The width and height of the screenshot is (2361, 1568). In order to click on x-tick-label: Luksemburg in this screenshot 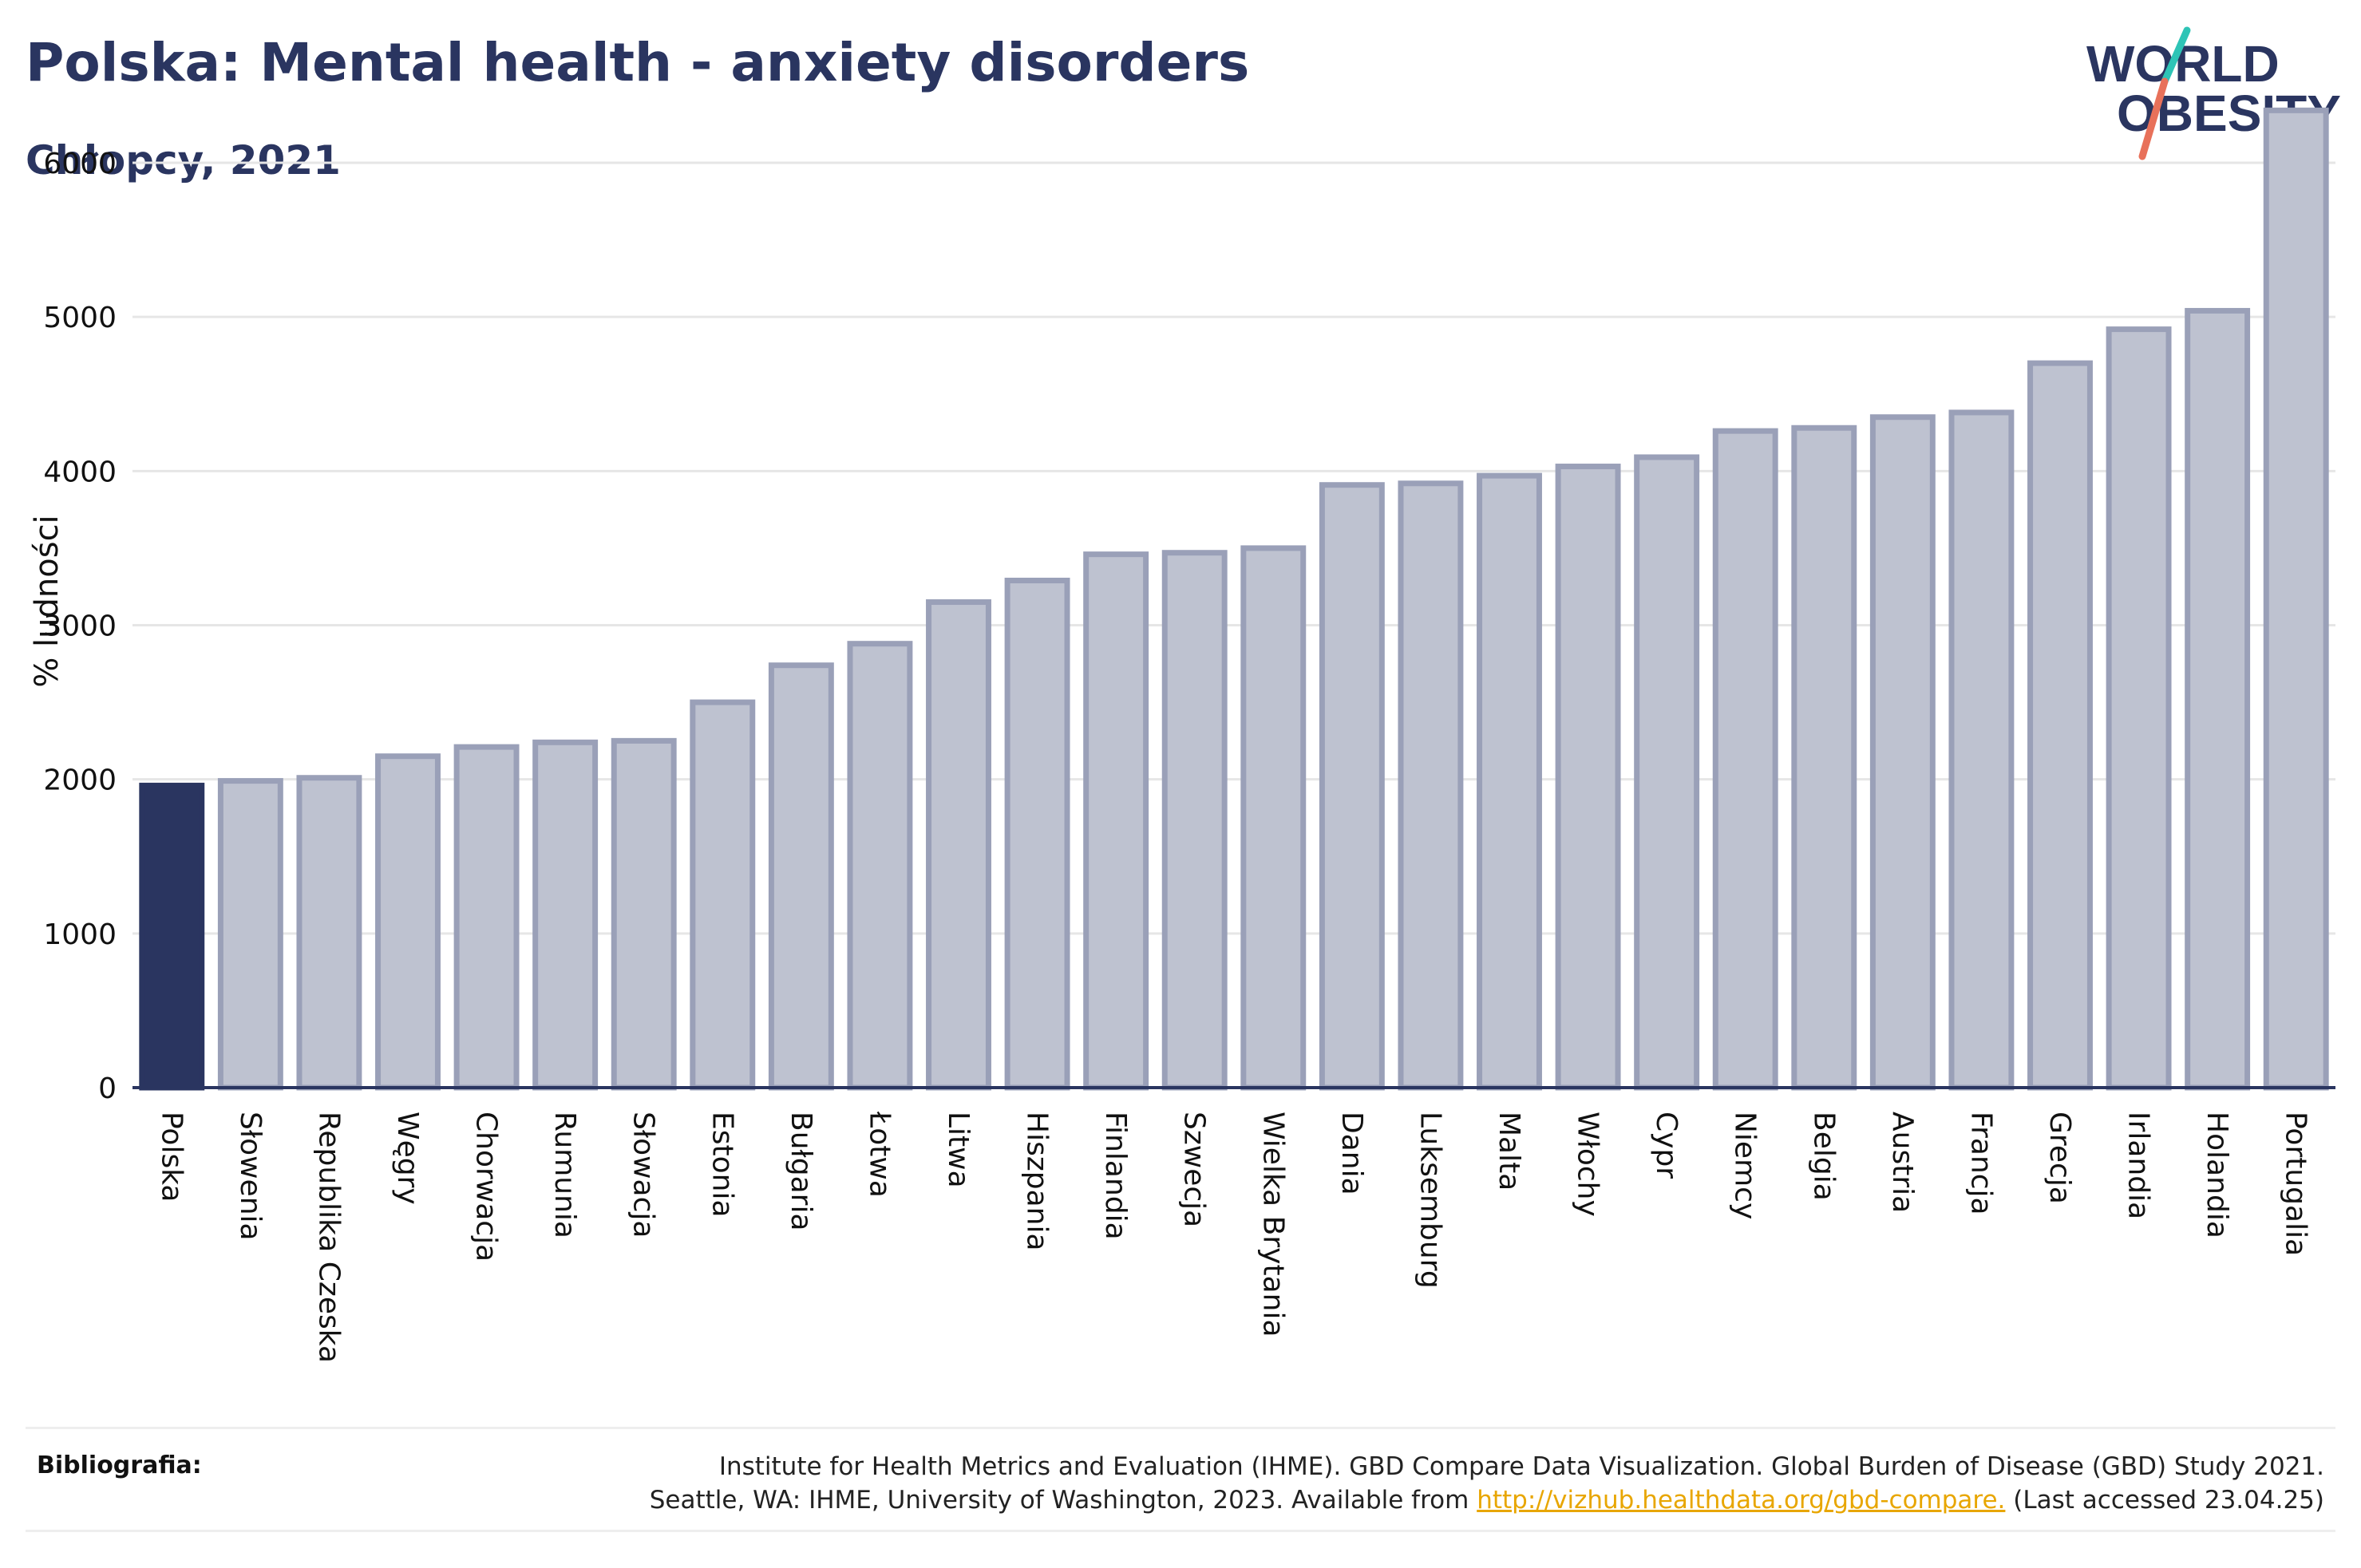, I will do `click(1430, 1200)`.